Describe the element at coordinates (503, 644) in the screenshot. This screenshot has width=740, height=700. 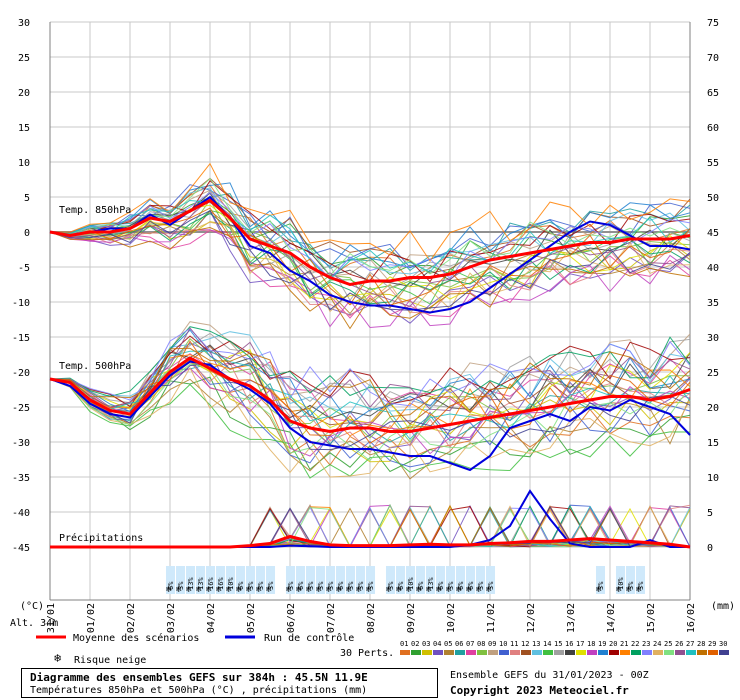
I see `member-number: 10` at that location.